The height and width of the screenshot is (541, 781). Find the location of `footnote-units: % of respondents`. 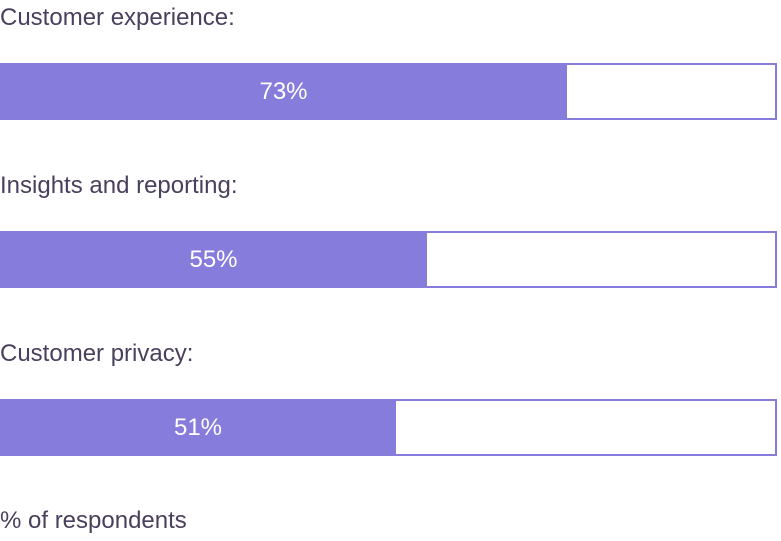

footnote-units: % of respondents is located at coordinates (93, 520).